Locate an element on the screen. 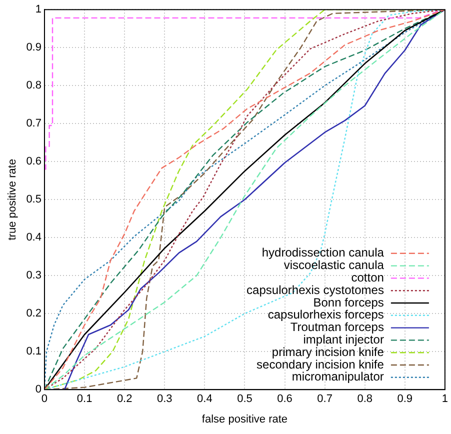  x-tick-label: 1 is located at coordinates (445, 399).